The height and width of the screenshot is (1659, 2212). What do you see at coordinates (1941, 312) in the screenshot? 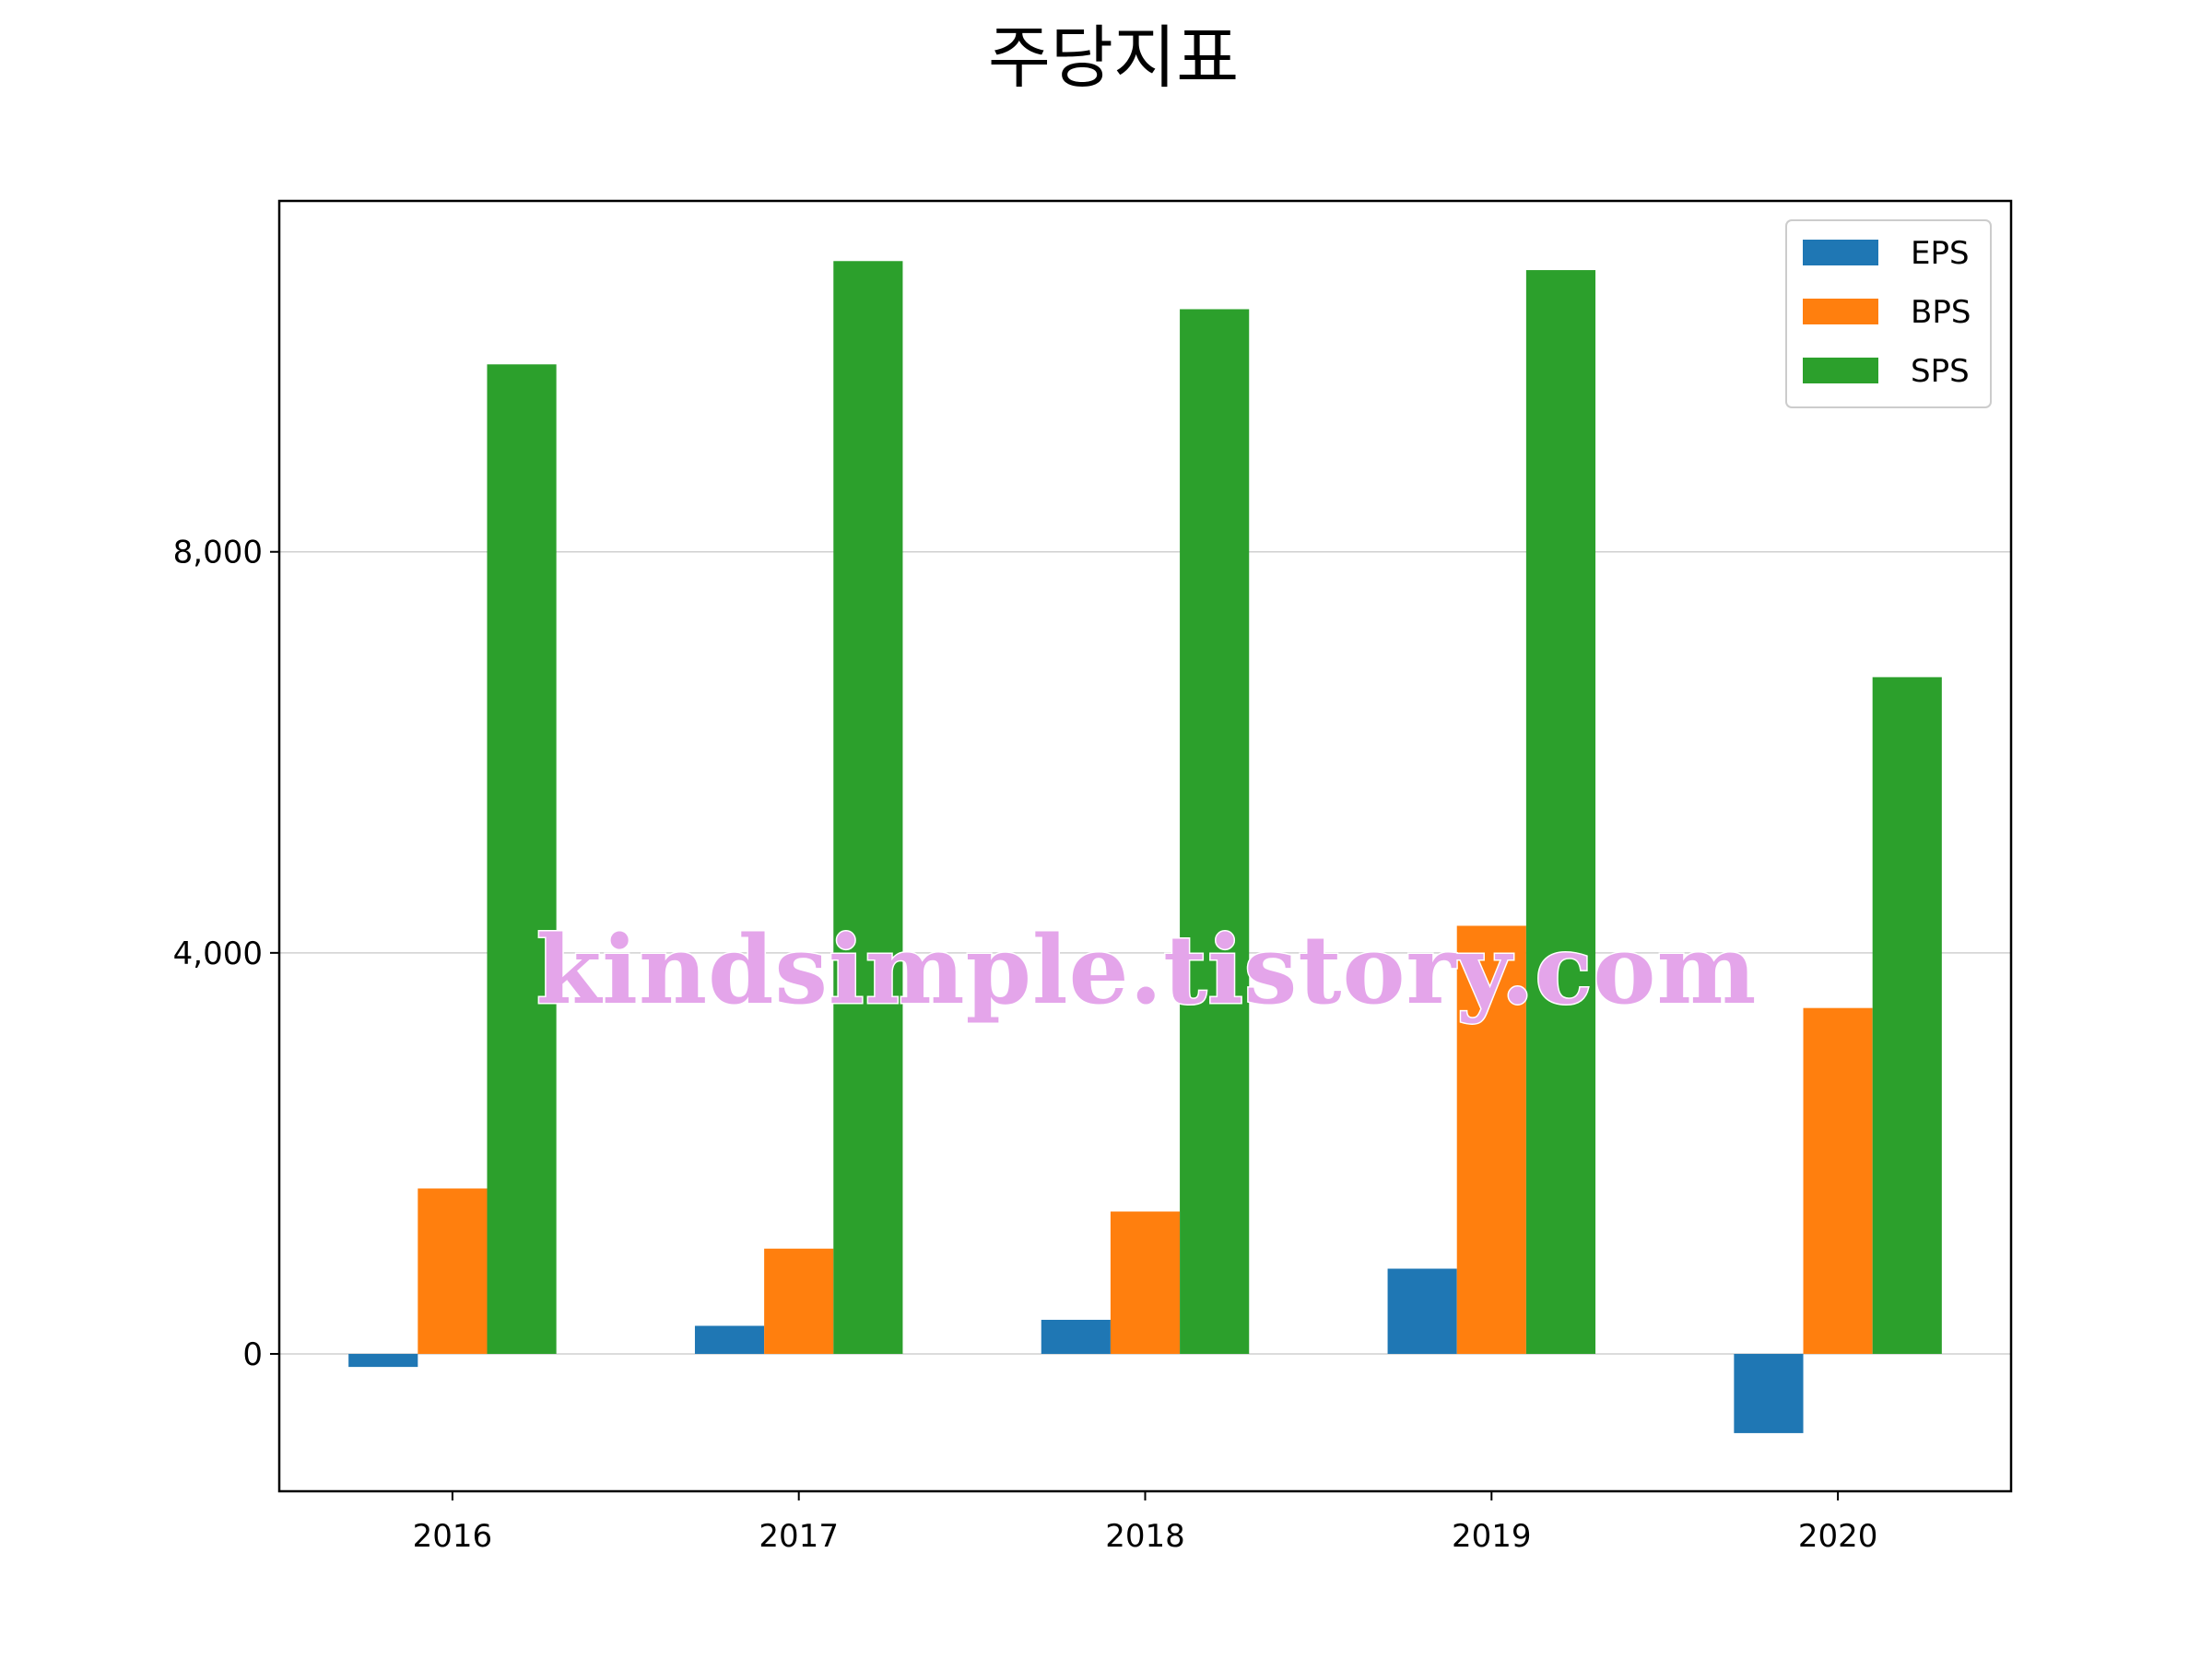
I see `legend-label-bps: BPS` at bounding box center [1941, 312].